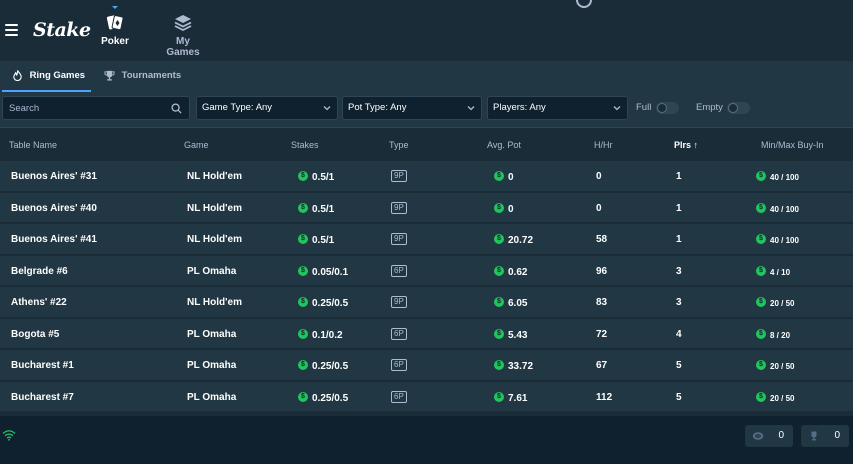  I want to click on player-count: 3, so click(679, 302).